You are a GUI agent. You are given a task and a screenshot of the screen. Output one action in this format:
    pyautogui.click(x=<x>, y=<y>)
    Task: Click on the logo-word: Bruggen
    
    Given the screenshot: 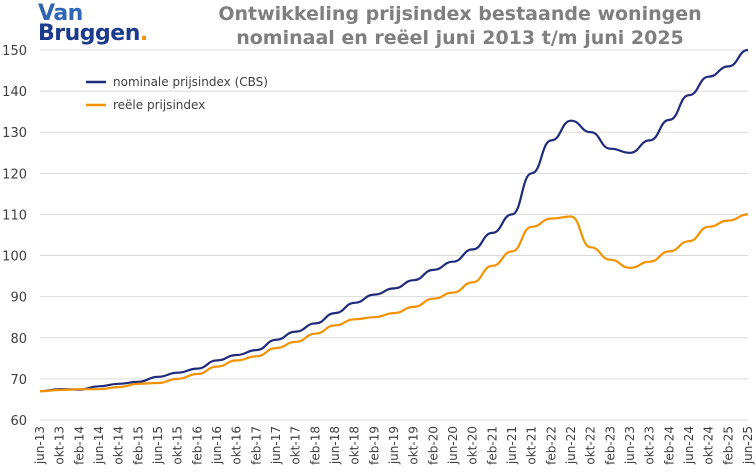 What is the action you would take?
    pyautogui.click(x=89, y=33)
    